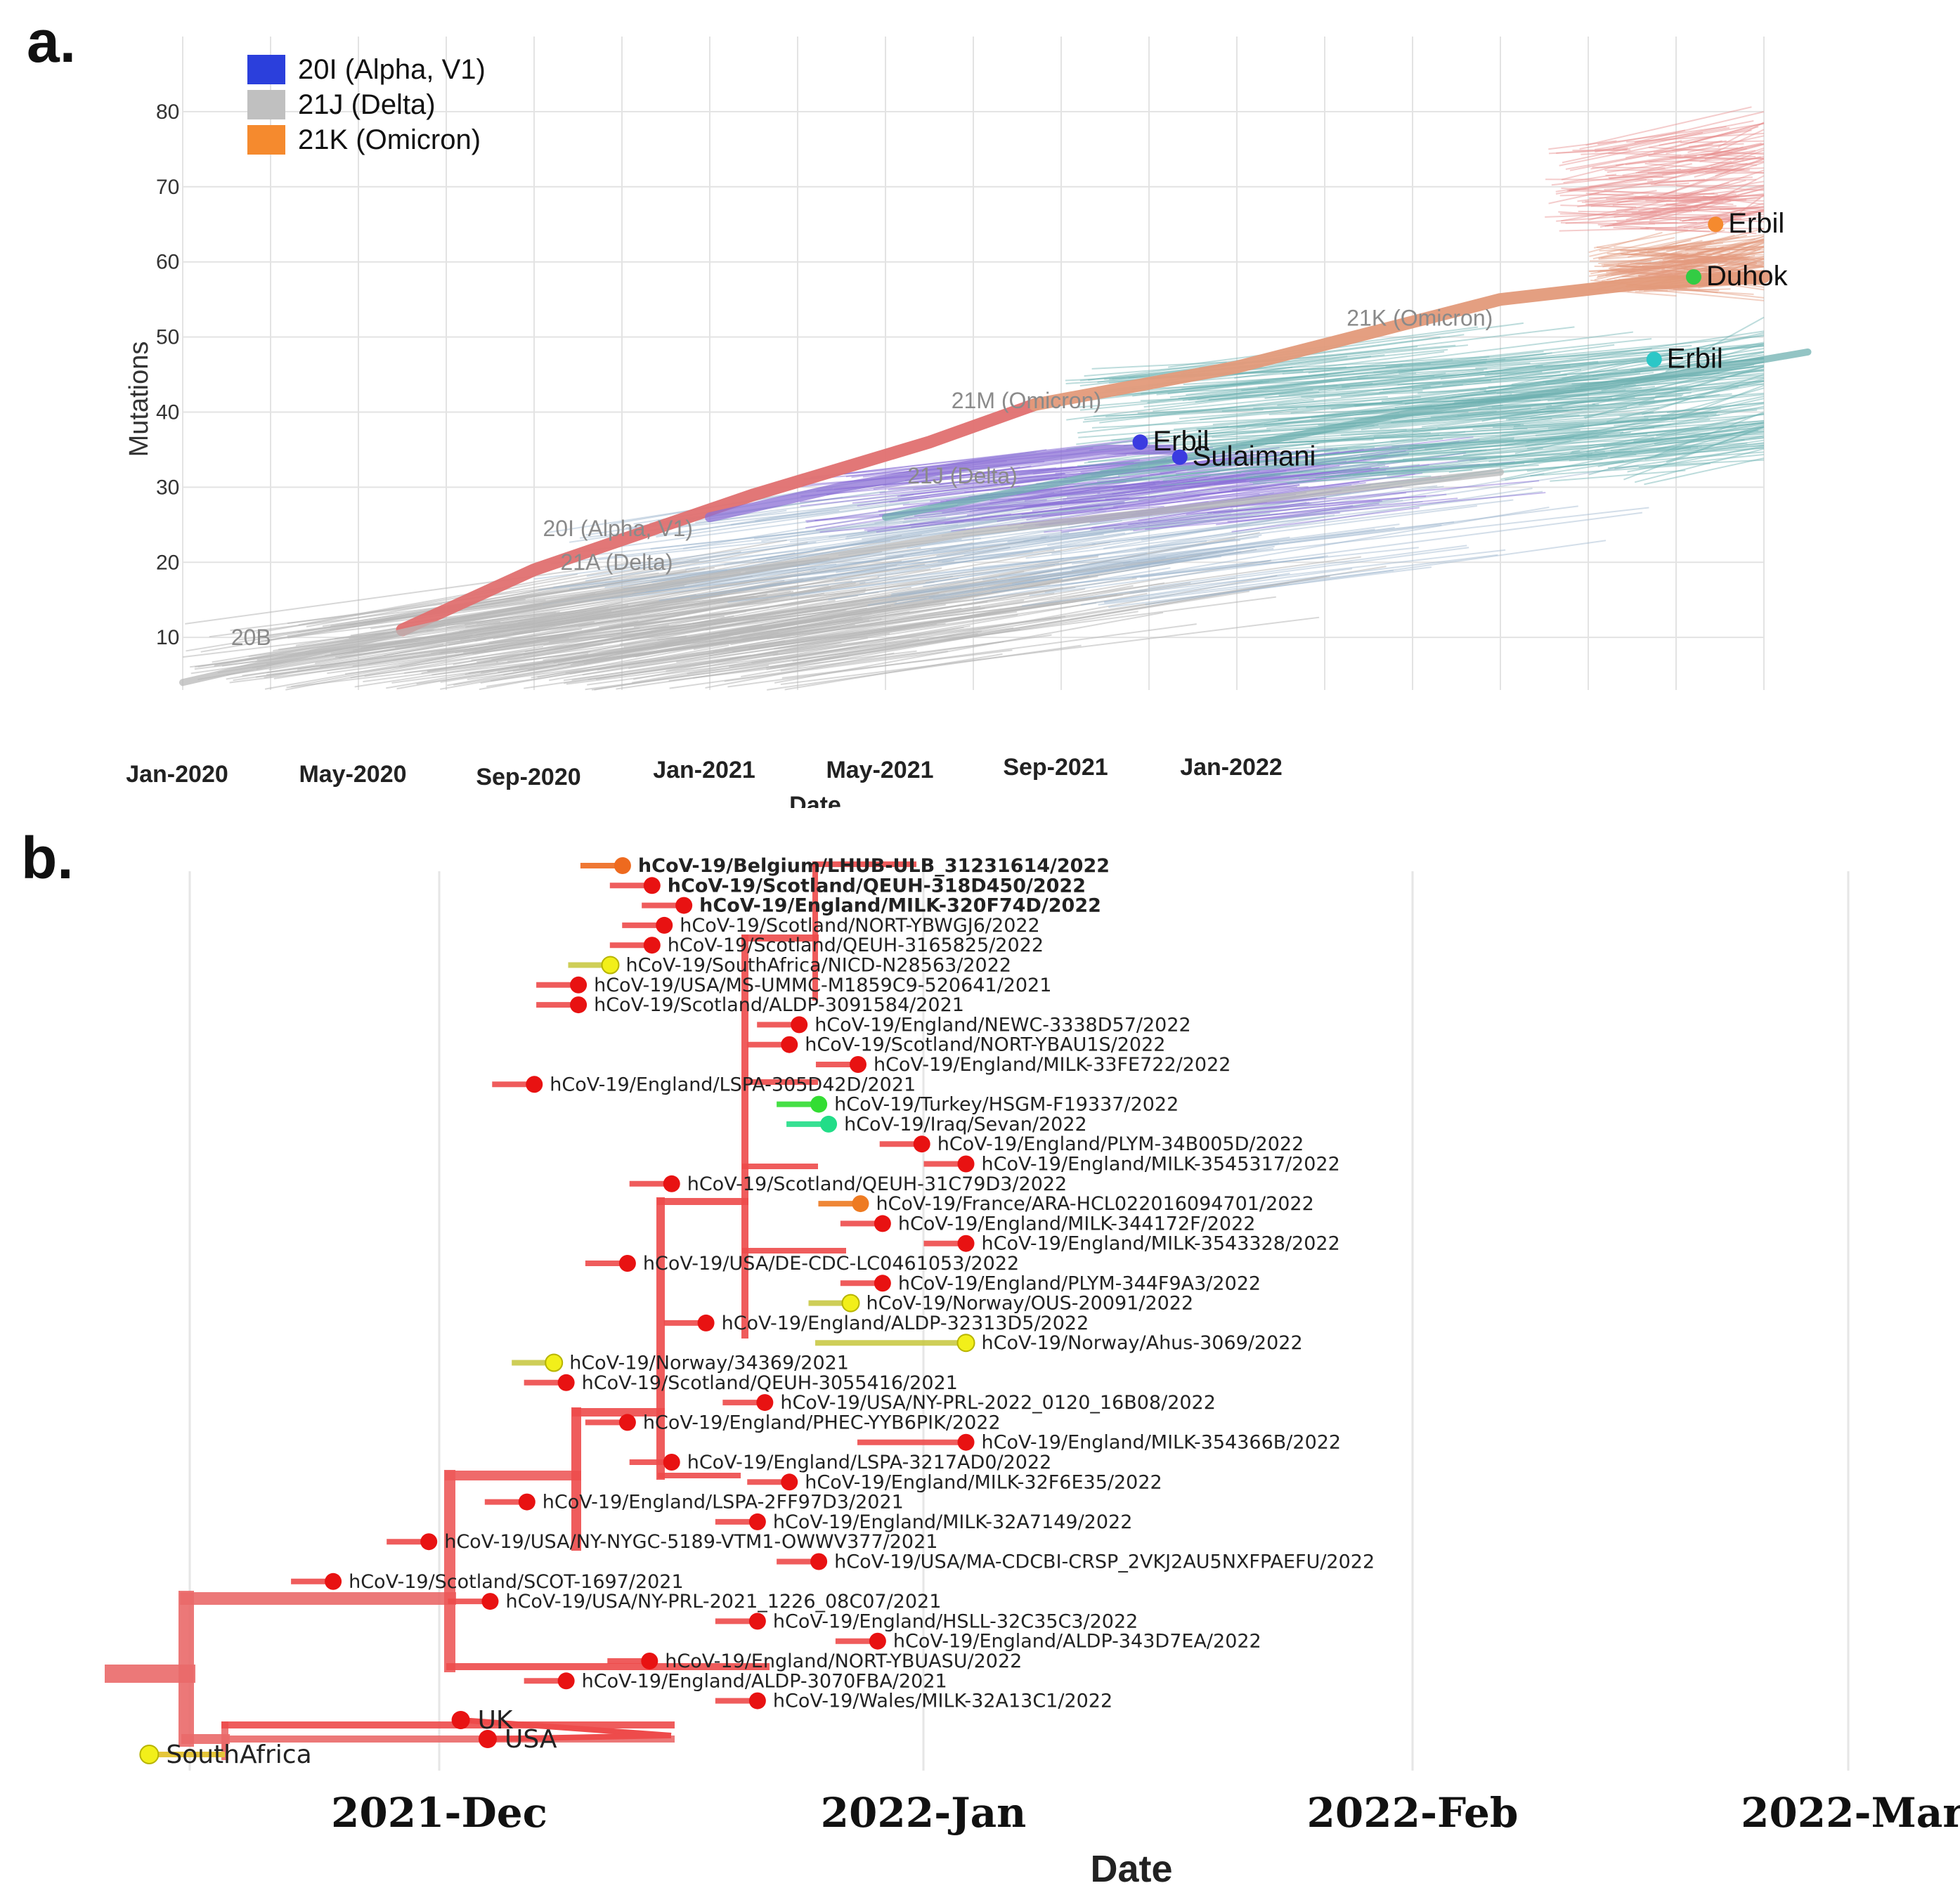 This screenshot has height=1895, width=1960. I want to click on tip-label: hCoV-19/England/PHEC-YYB6PIK/2022, so click(822, 1422).